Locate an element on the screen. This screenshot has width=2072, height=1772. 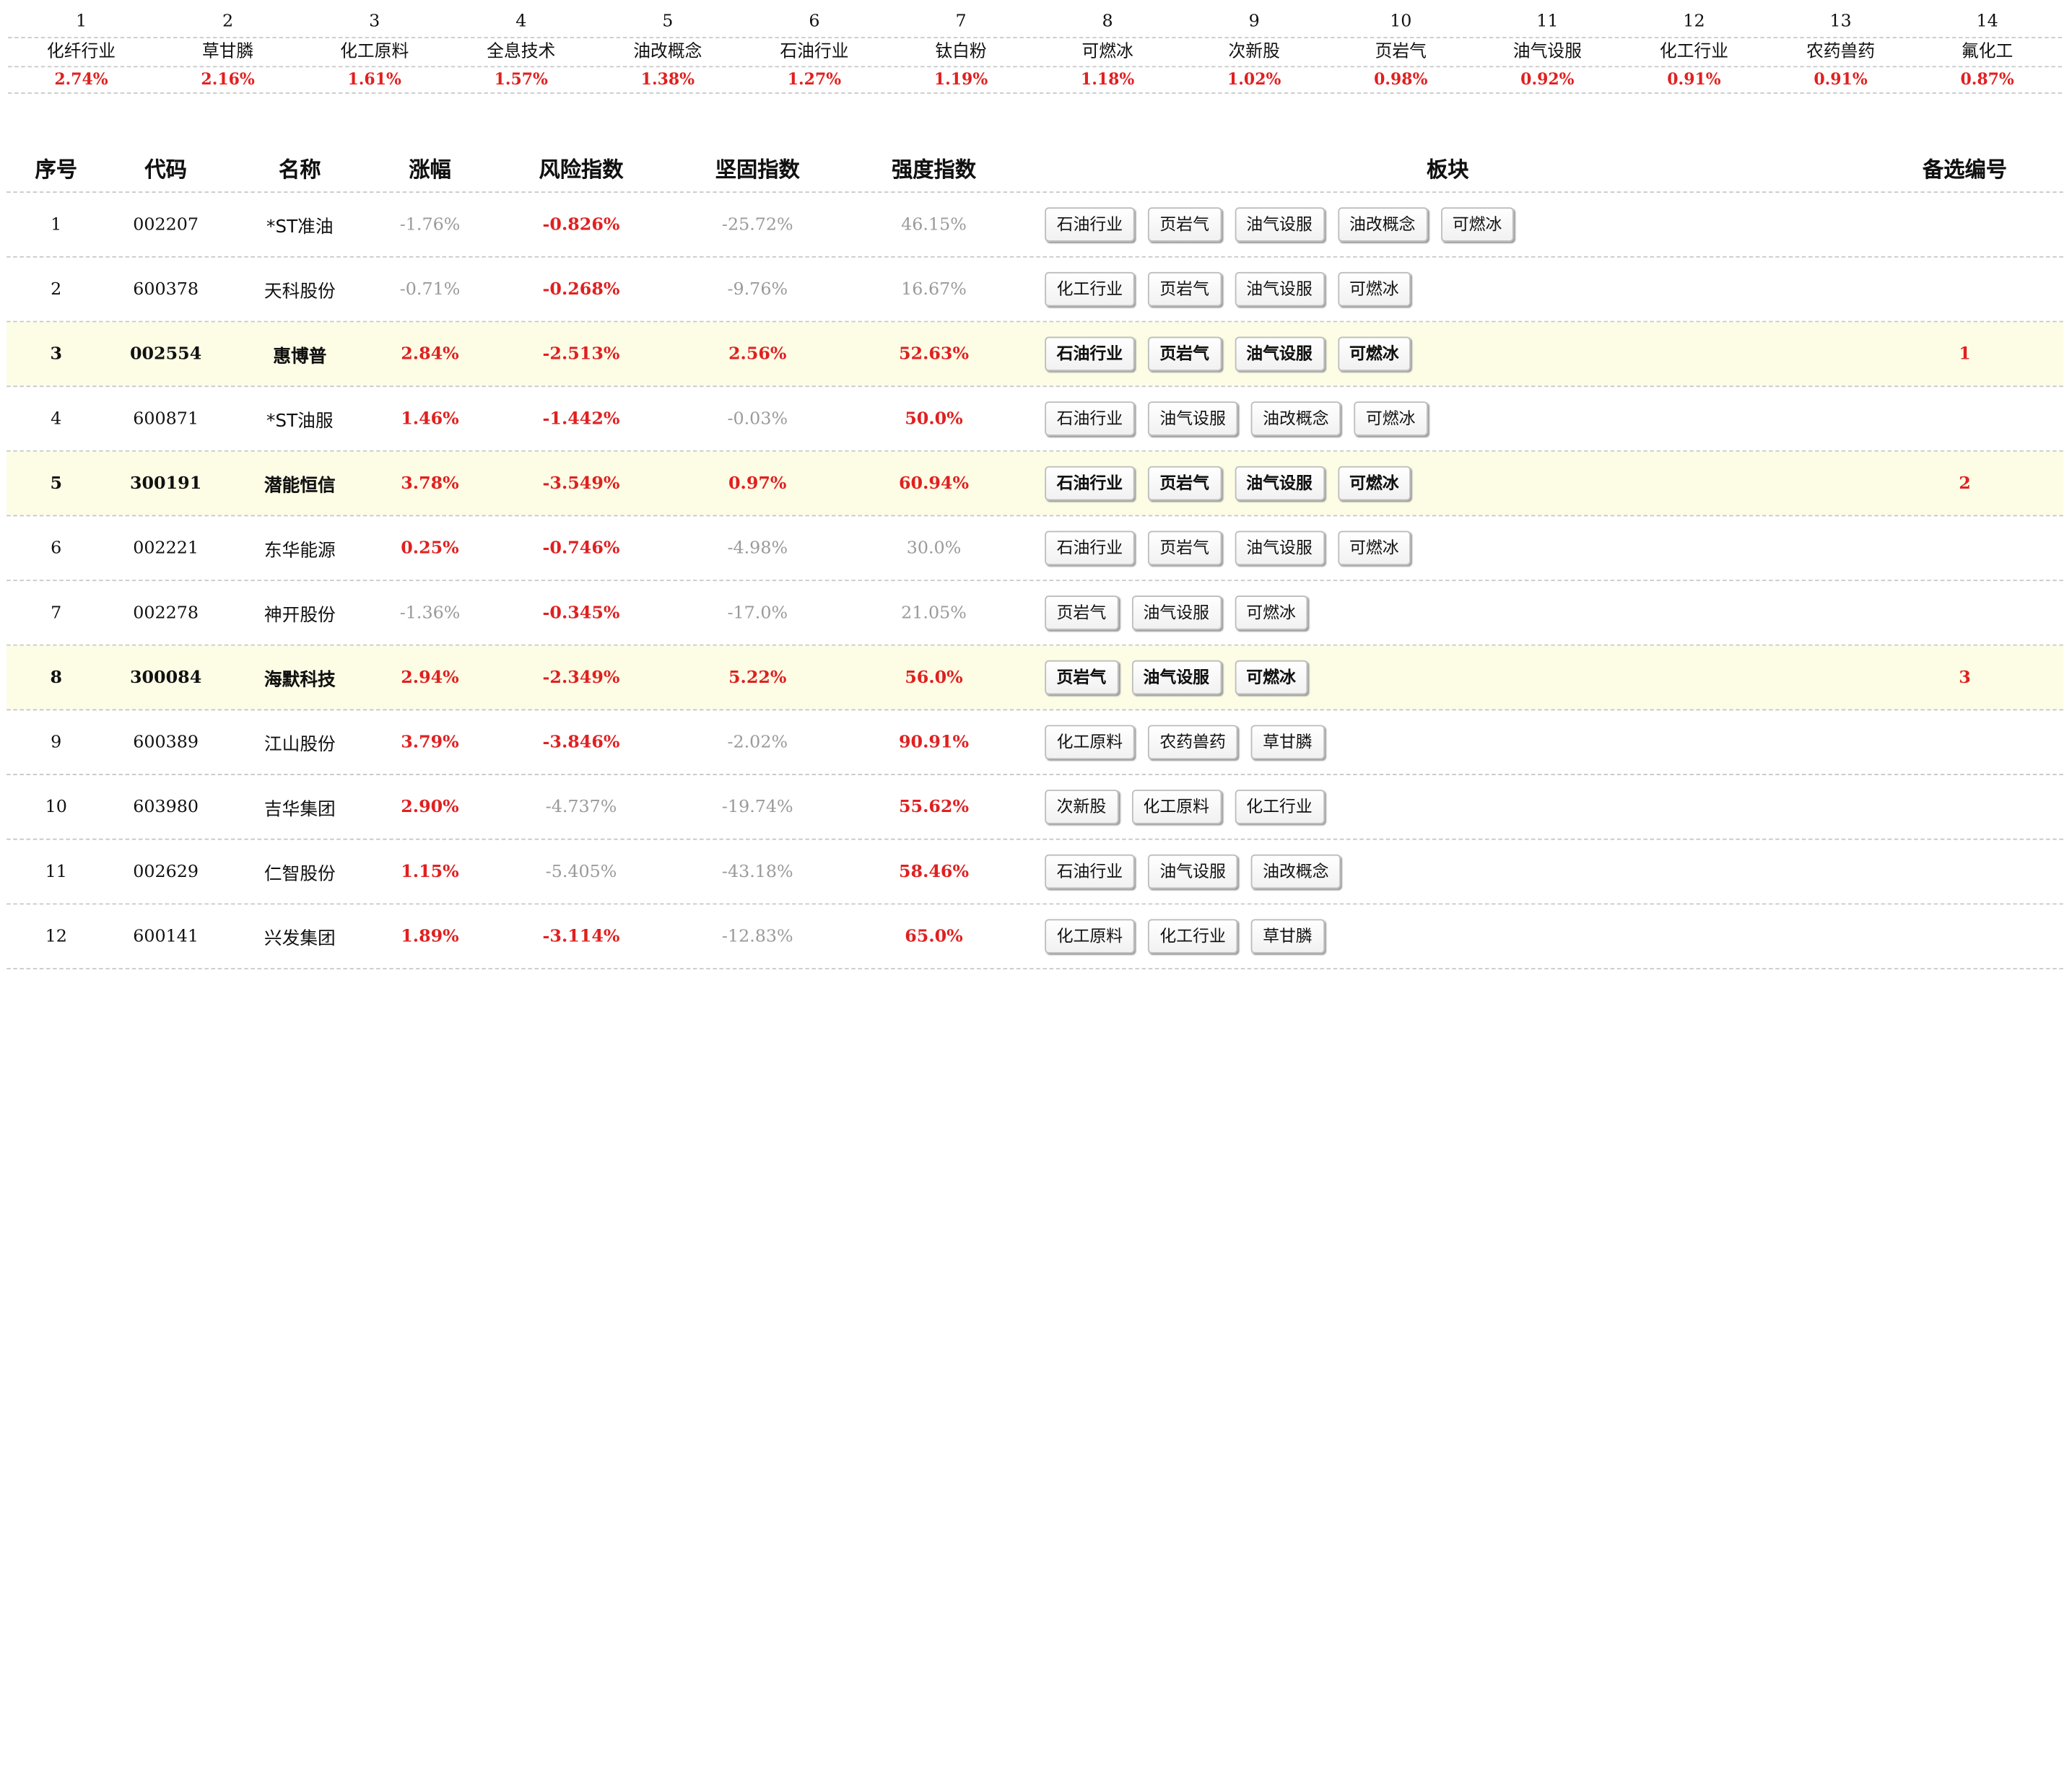
sector-change: 1.57% is located at coordinates (521, 79).